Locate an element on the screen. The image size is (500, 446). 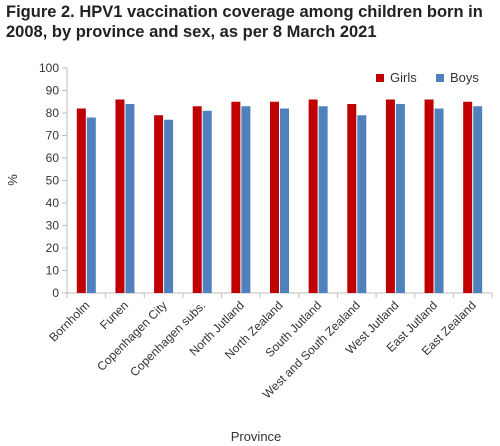
x-axis-title: Province is located at coordinates (256, 436).